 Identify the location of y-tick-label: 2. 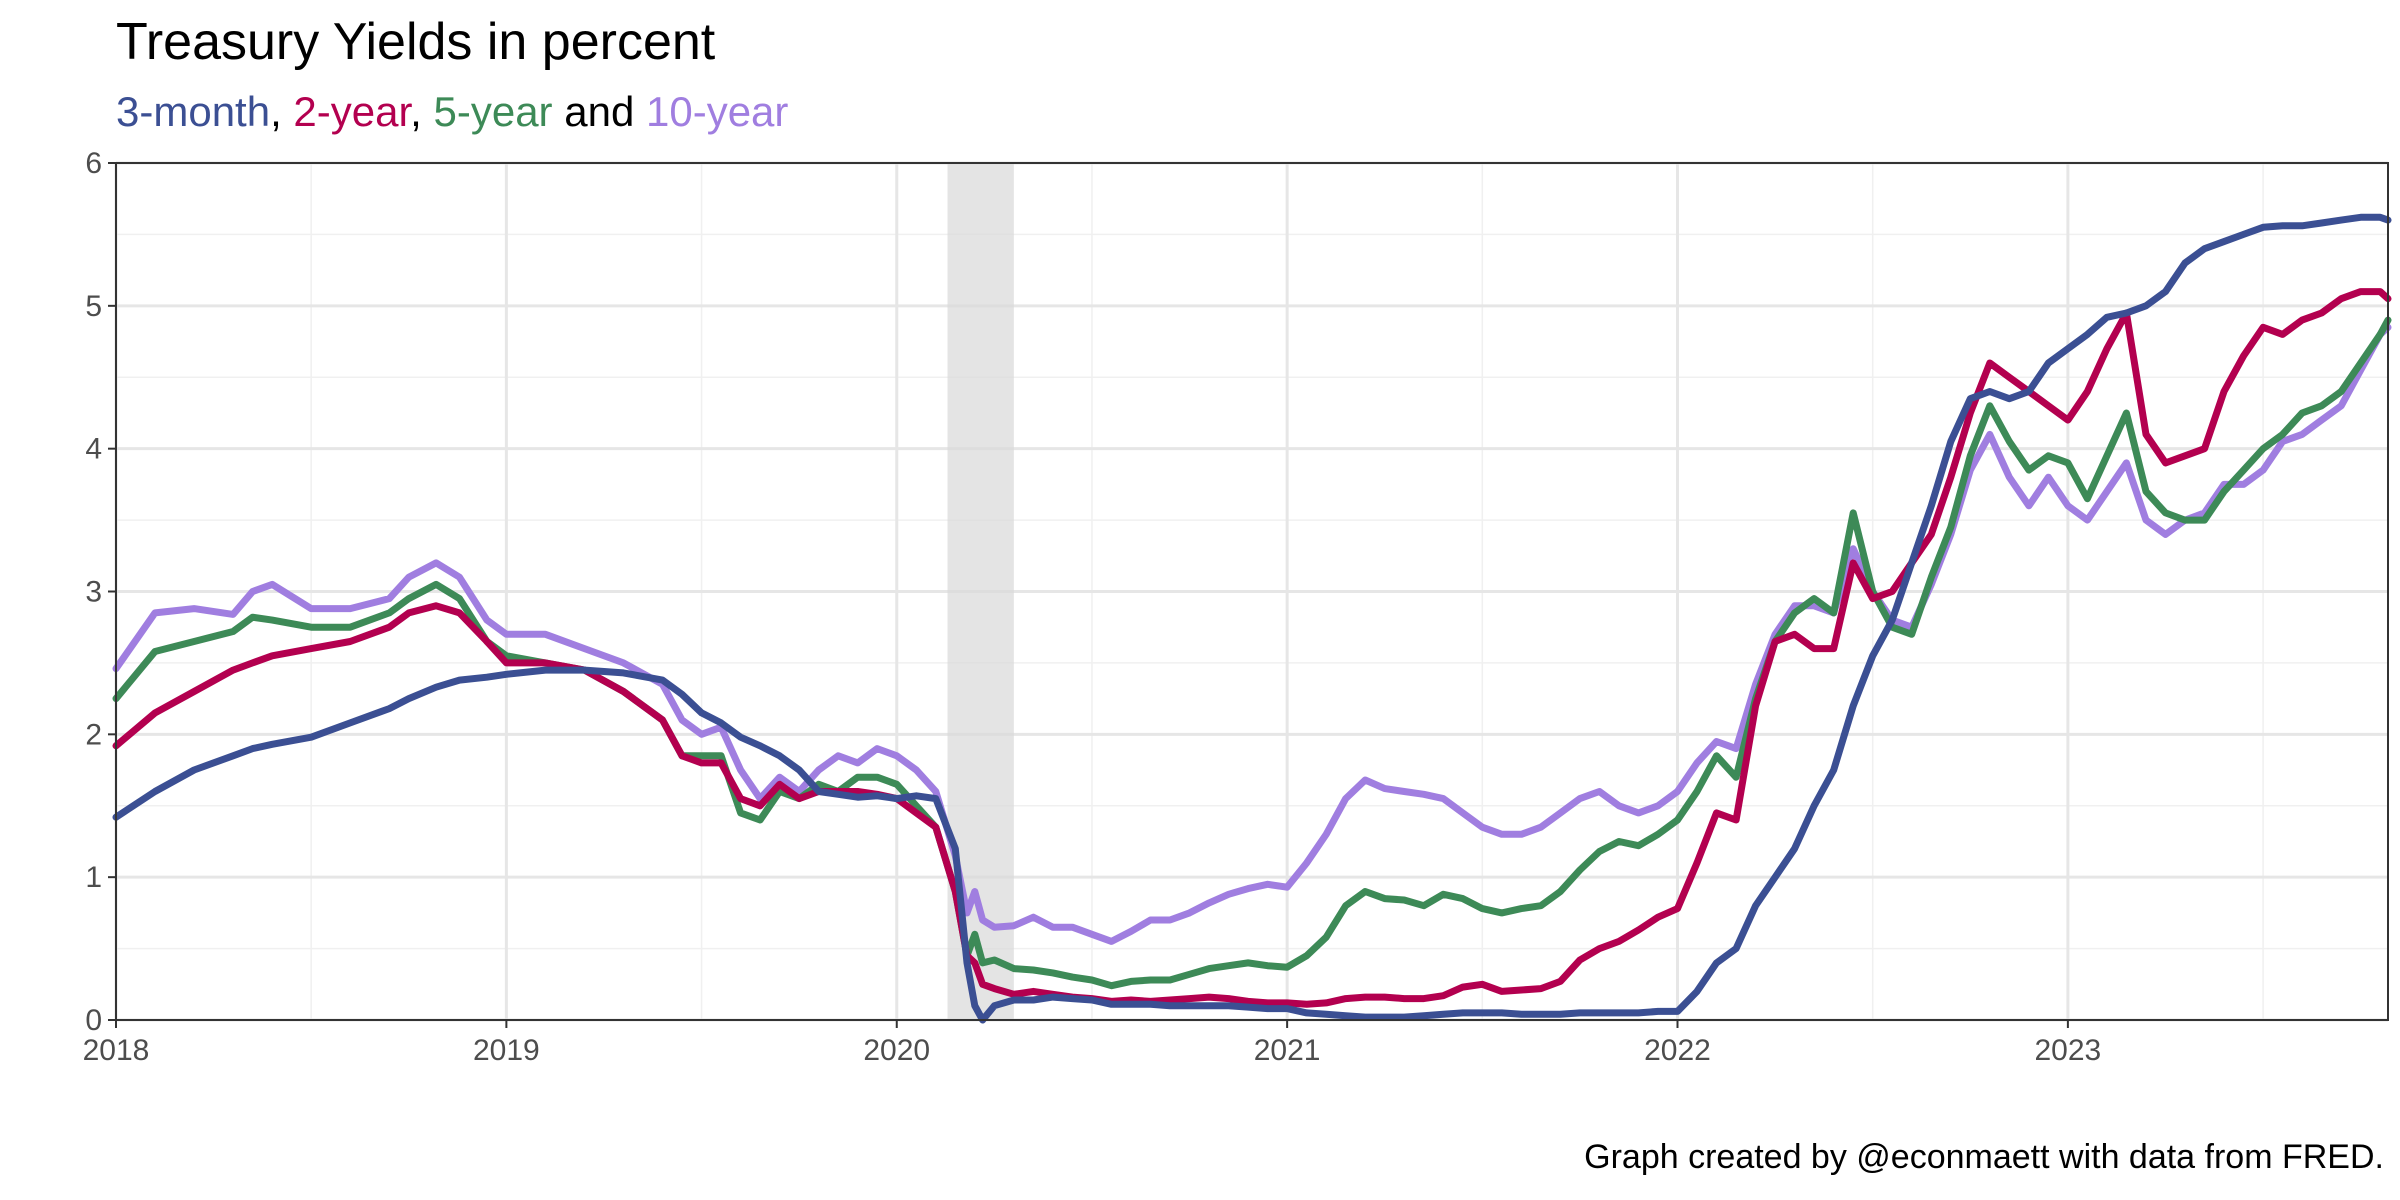
(93, 734).